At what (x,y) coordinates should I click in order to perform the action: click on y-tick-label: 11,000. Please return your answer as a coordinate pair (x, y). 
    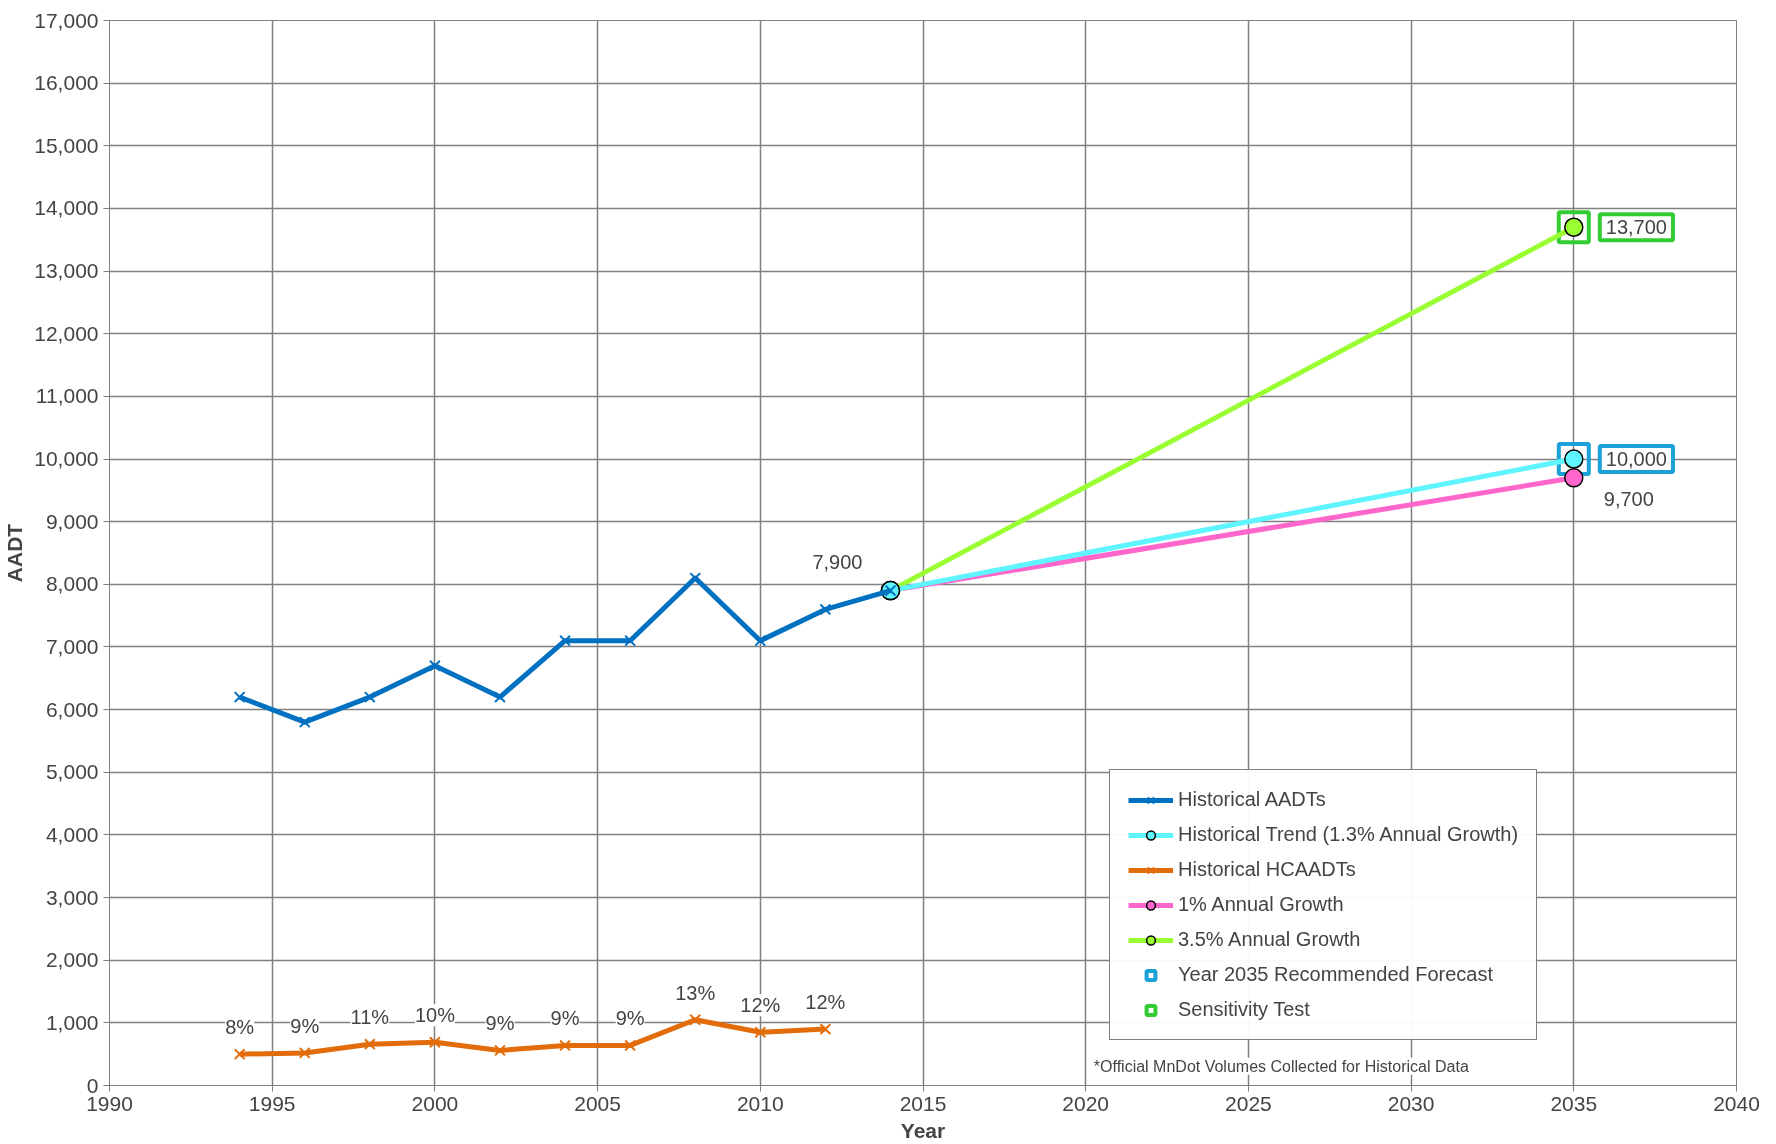
    Looking at the image, I should click on (67, 396).